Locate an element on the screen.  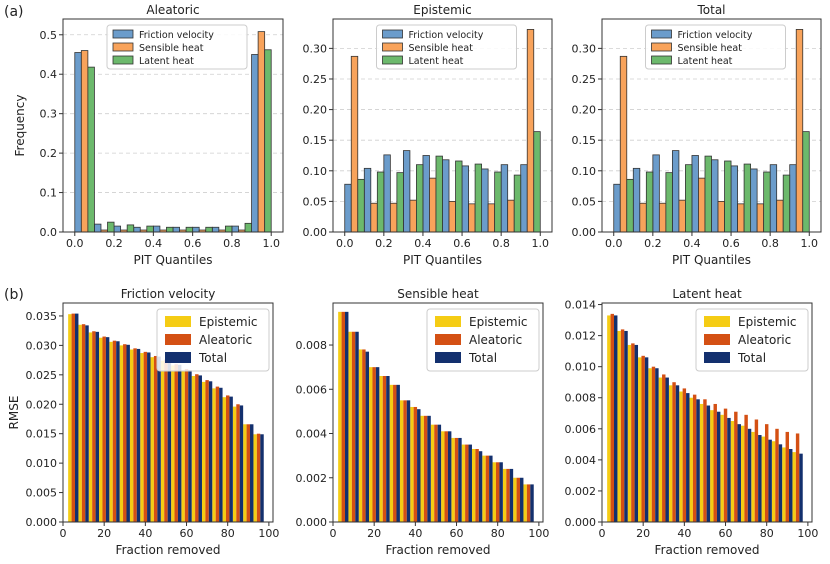
y-tick-label: 0.15 is located at coordinates (584, 140).